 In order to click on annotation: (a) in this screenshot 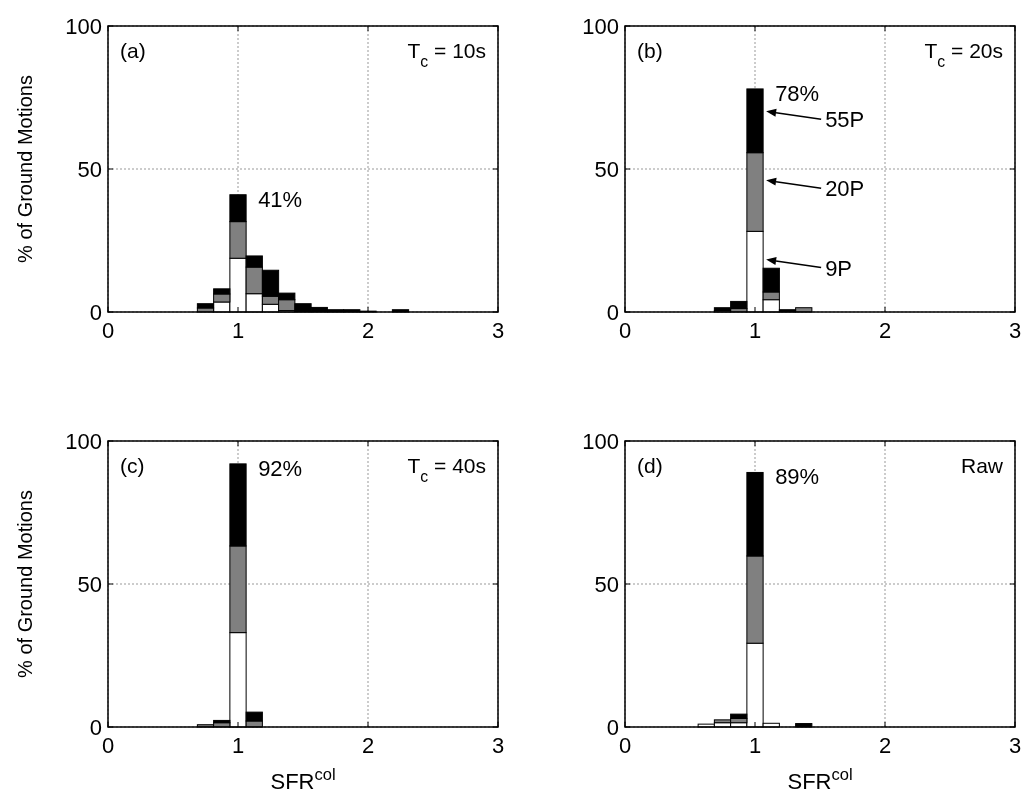, I will do `click(133, 50)`.